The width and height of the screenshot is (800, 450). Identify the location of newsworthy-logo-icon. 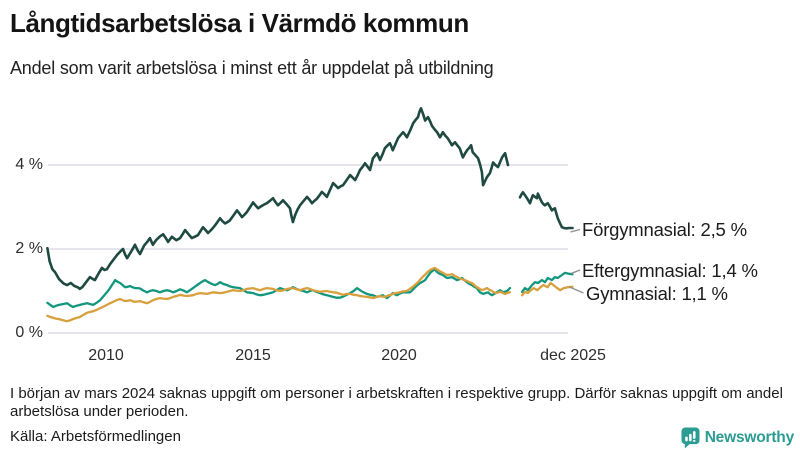
(690, 437).